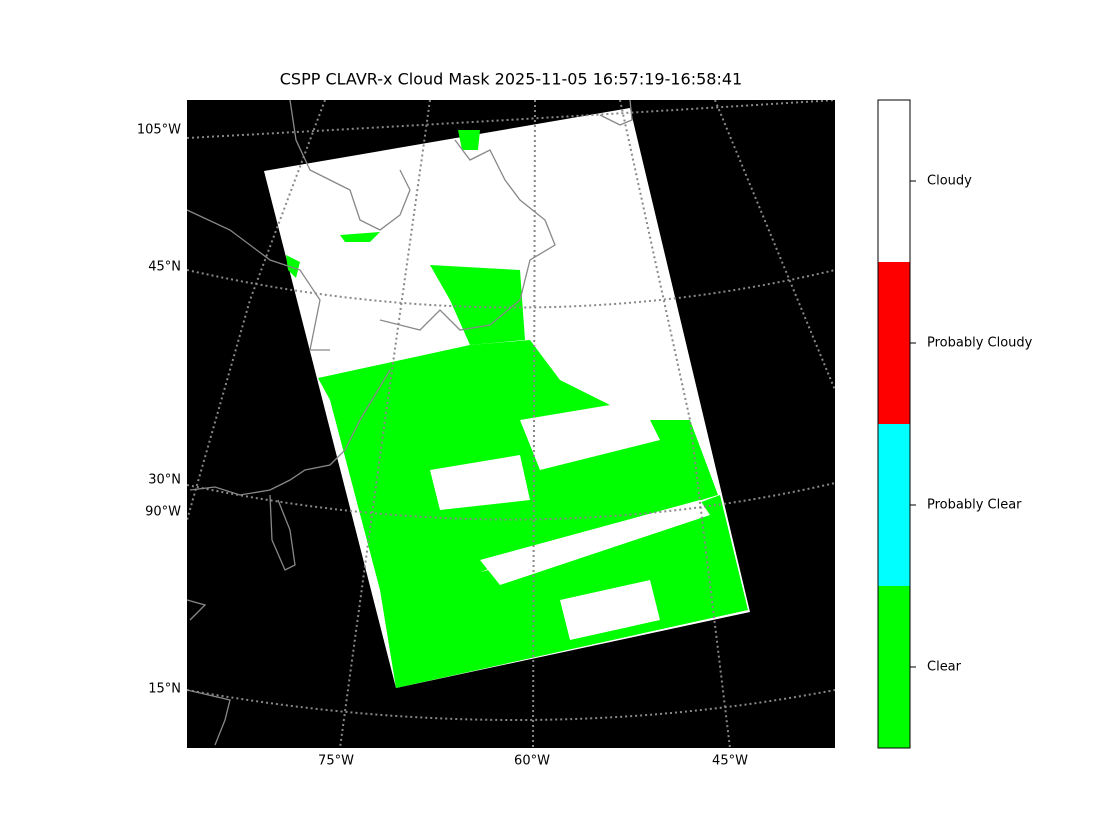 The width and height of the screenshot is (1120, 840). Describe the element at coordinates (164, 480) in the screenshot. I see `lat-lon-label: 30°N` at that location.